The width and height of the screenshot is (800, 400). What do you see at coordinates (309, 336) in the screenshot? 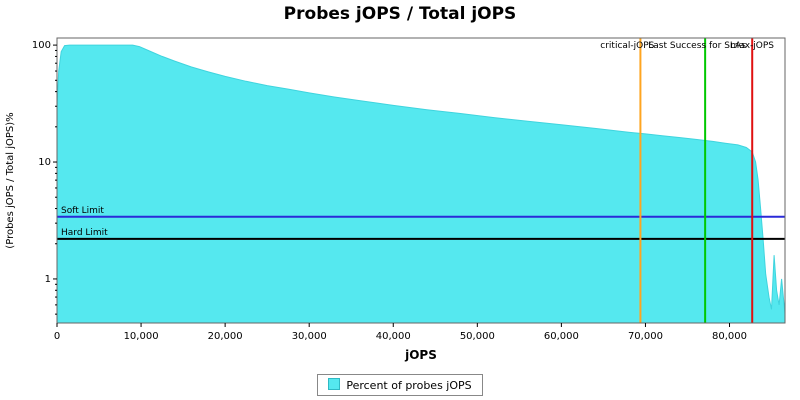
I see `x-tick-label: 30,000` at bounding box center [309, 336].